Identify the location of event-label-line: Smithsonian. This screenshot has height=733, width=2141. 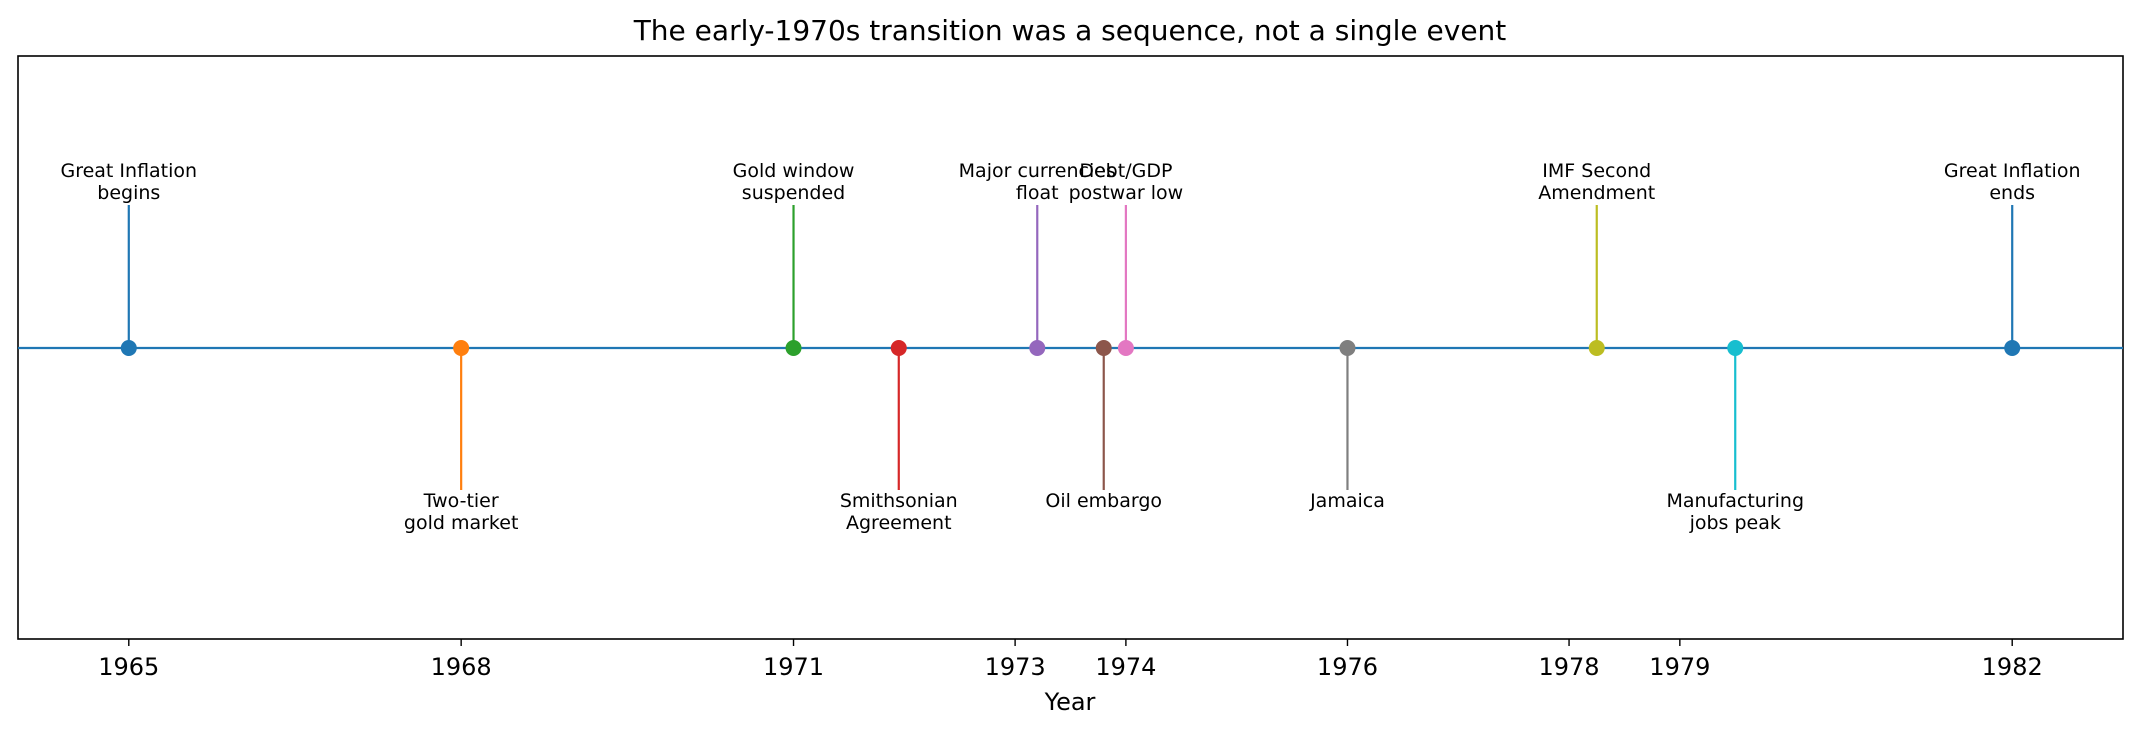
(899, 501).